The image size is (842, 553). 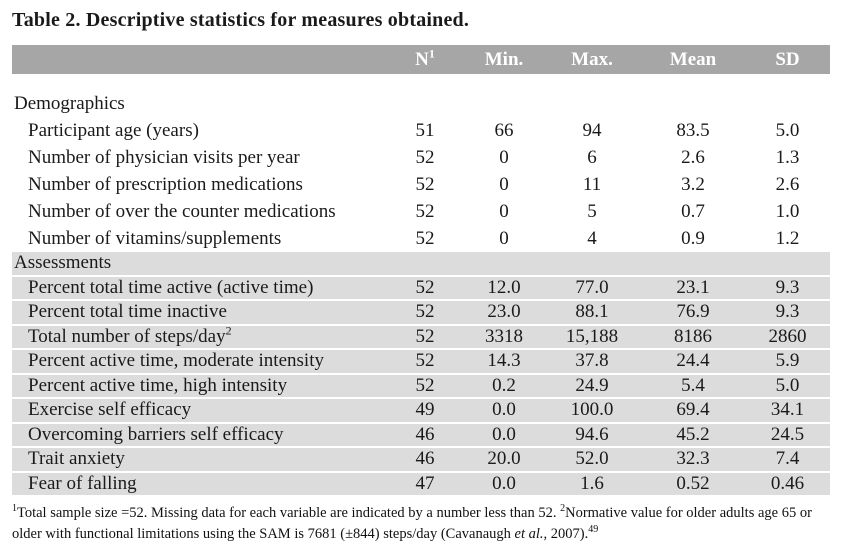 I want to click on cell-text: Percent total time inactive, so click(x=127, y=312).